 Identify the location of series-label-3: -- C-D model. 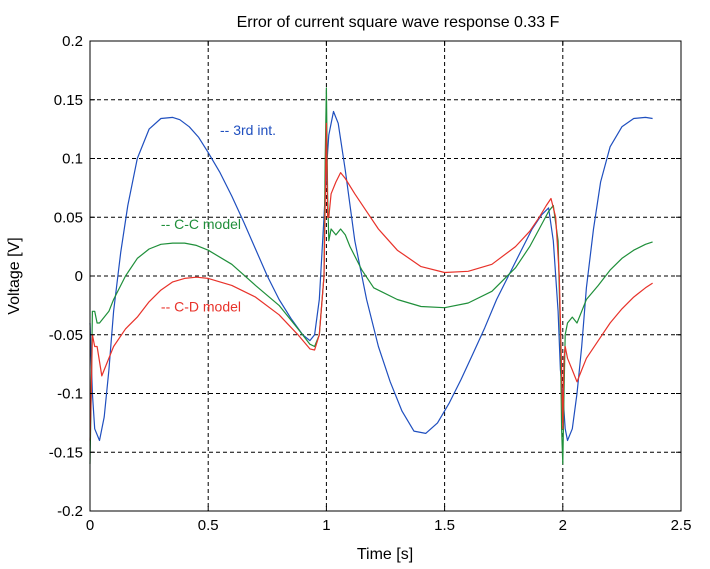
(201, 306).